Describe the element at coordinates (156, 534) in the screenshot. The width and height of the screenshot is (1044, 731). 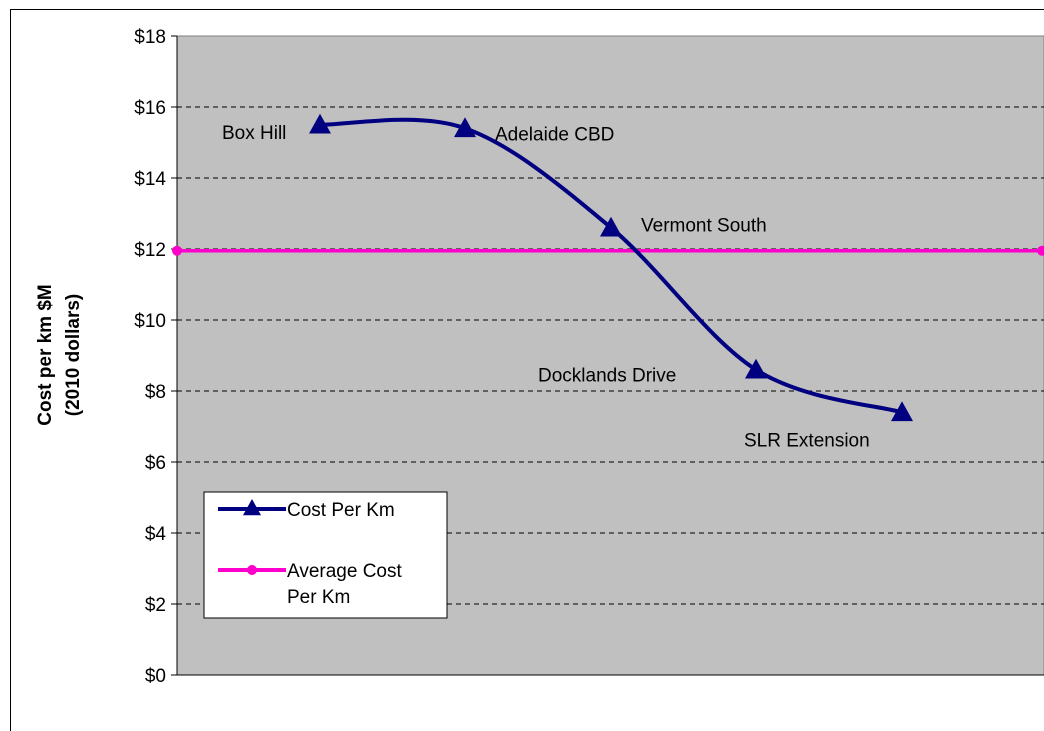
I see `y-tick-label: $4` at that location.